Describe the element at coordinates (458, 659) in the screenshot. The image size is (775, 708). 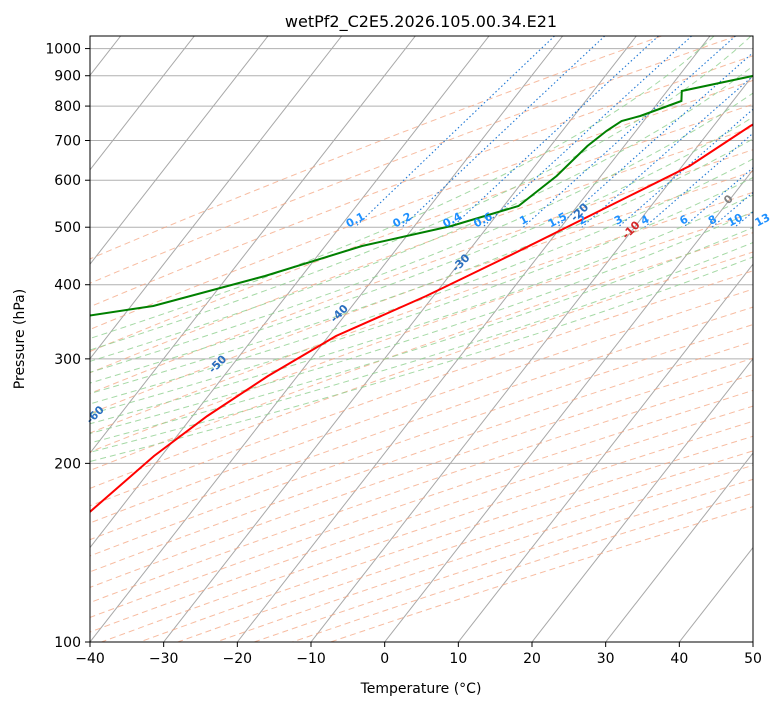
I see `x-tick-label: 10` at that location.